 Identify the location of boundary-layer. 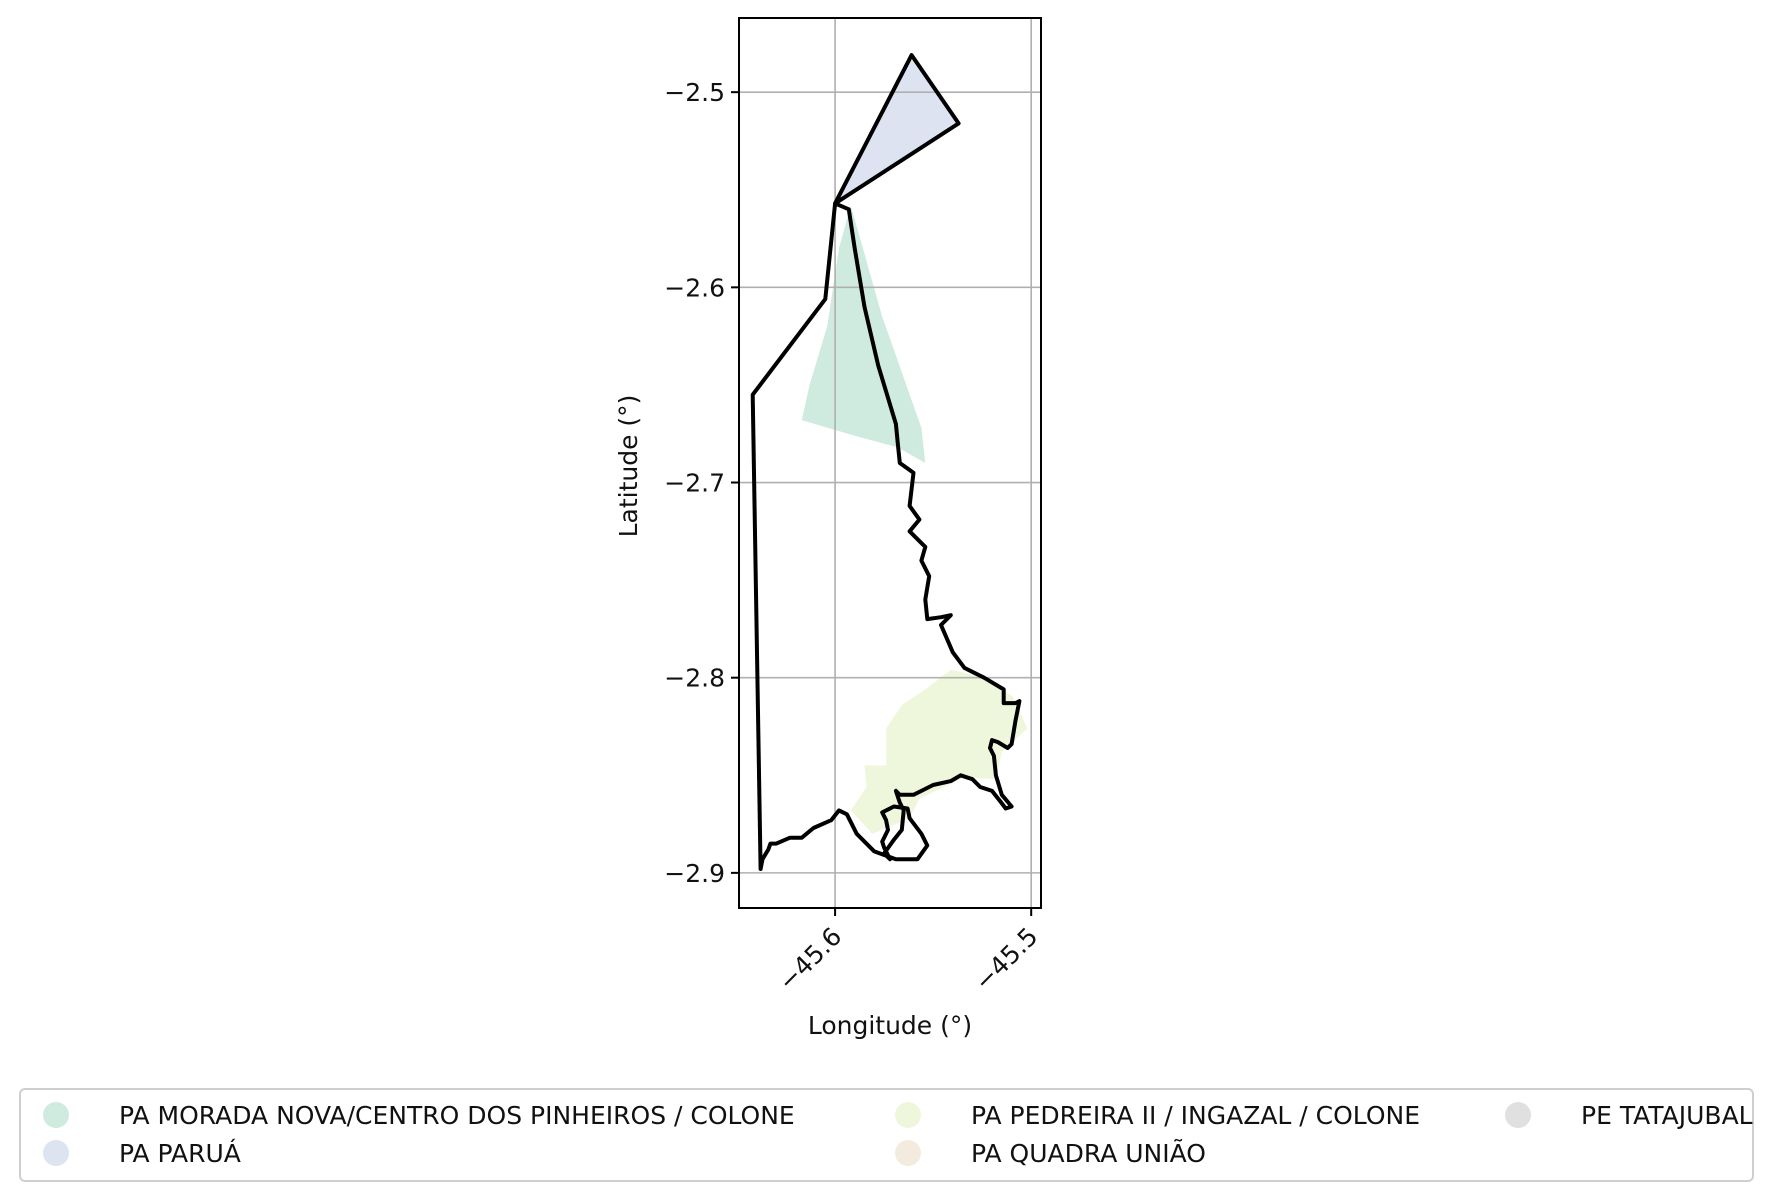
(886, 462).